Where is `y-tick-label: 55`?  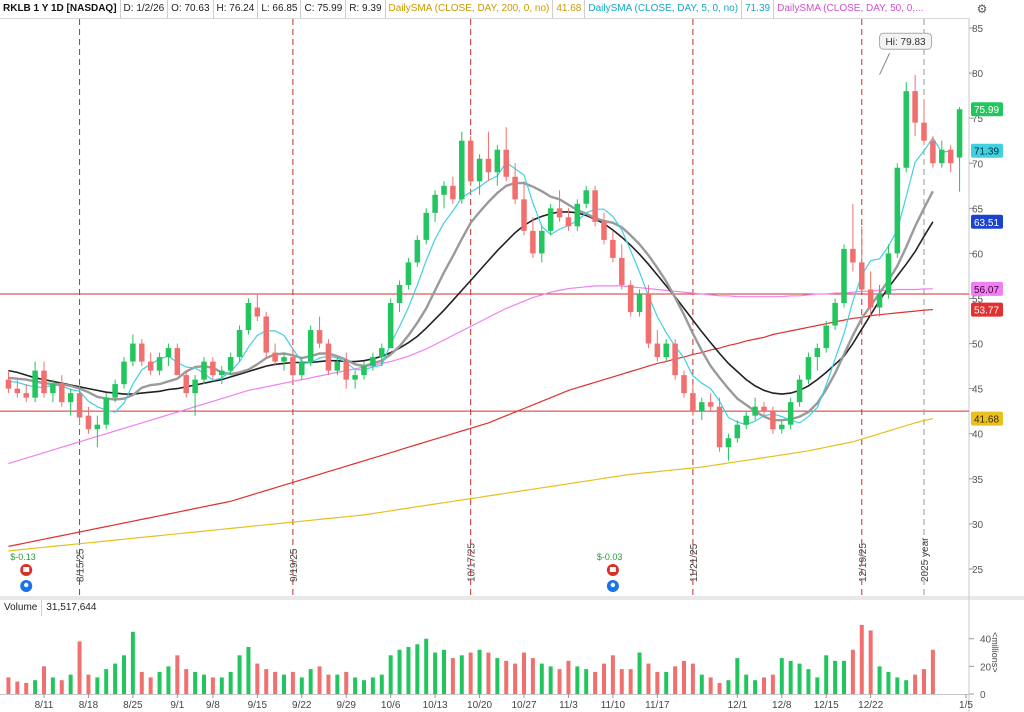
y-tick-label: 55 is located at coordinates (978, 299).